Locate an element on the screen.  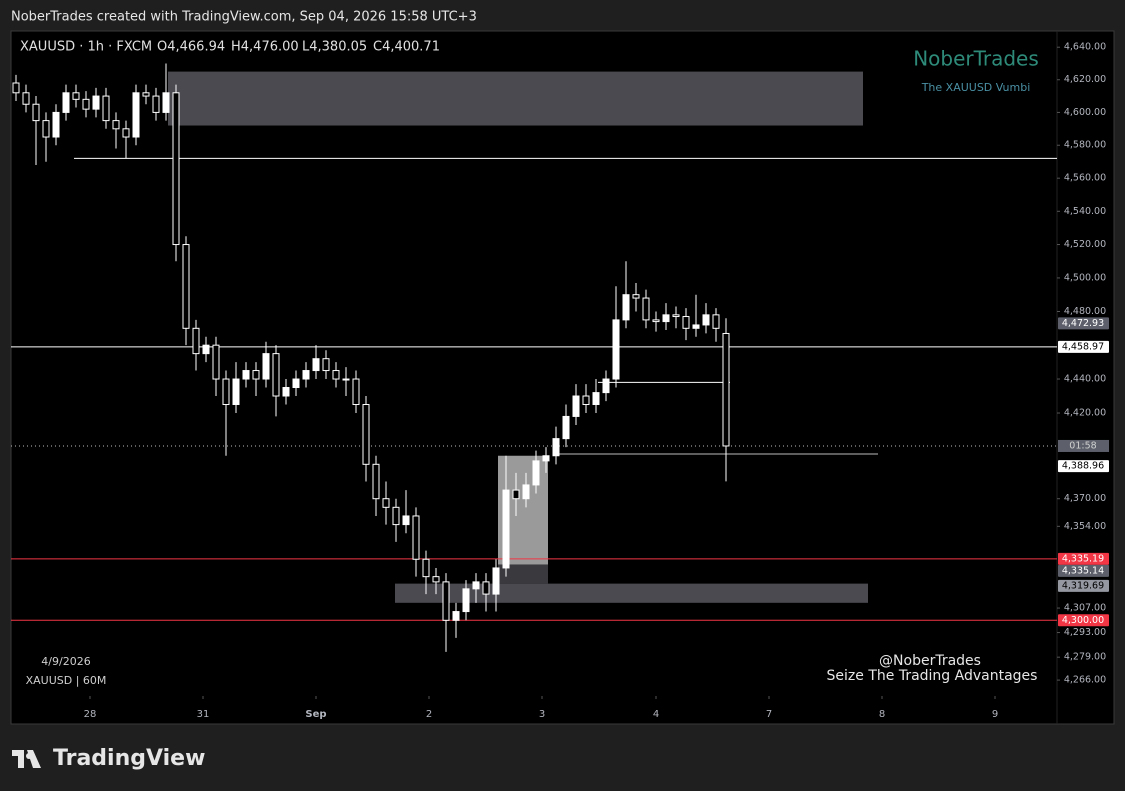
ohlc-high: H4,476.00 is located at coordinates (265, 47).